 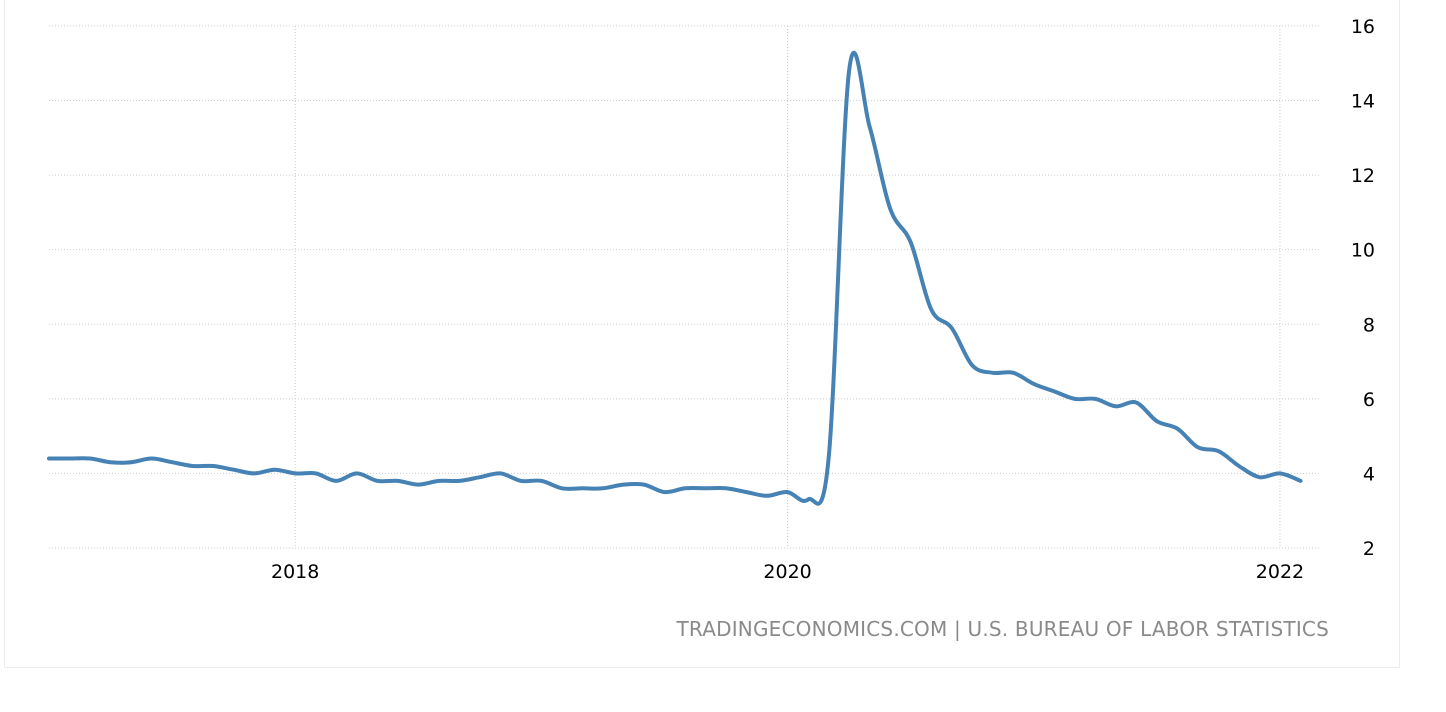 I want to click on y-tick-label: 6, so click(x=1369, y=400).